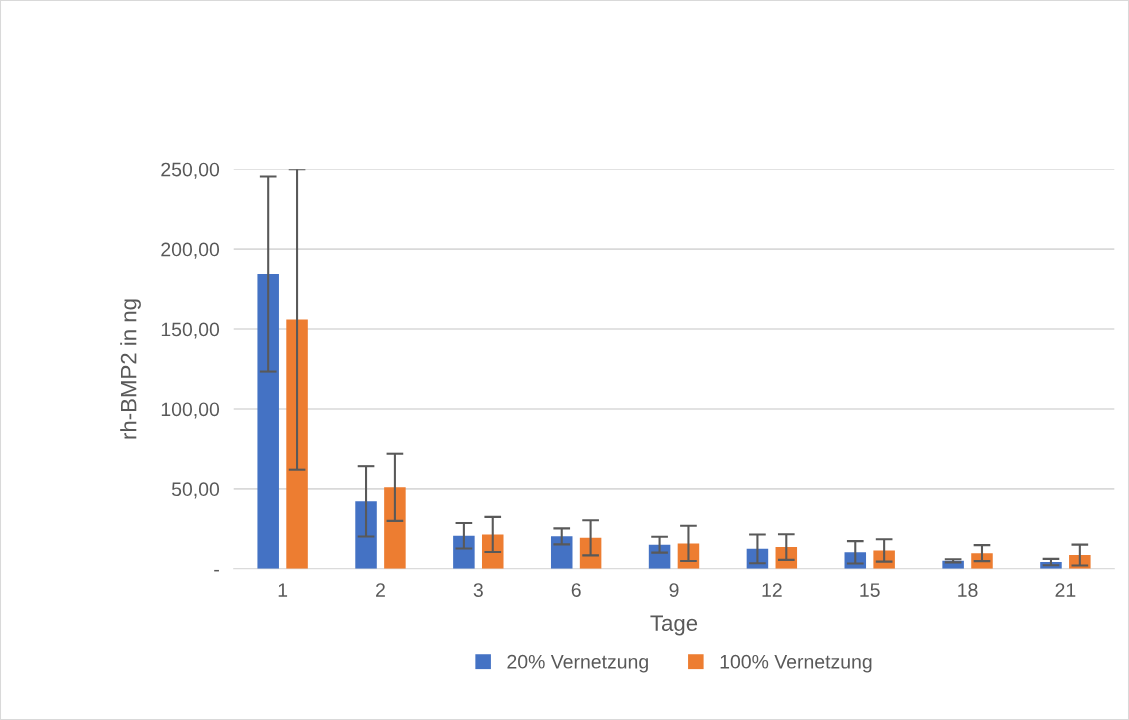  Describe the element at coordinates (870, 590) in the screenshot. I see `x-tick-label: 15` at that location.